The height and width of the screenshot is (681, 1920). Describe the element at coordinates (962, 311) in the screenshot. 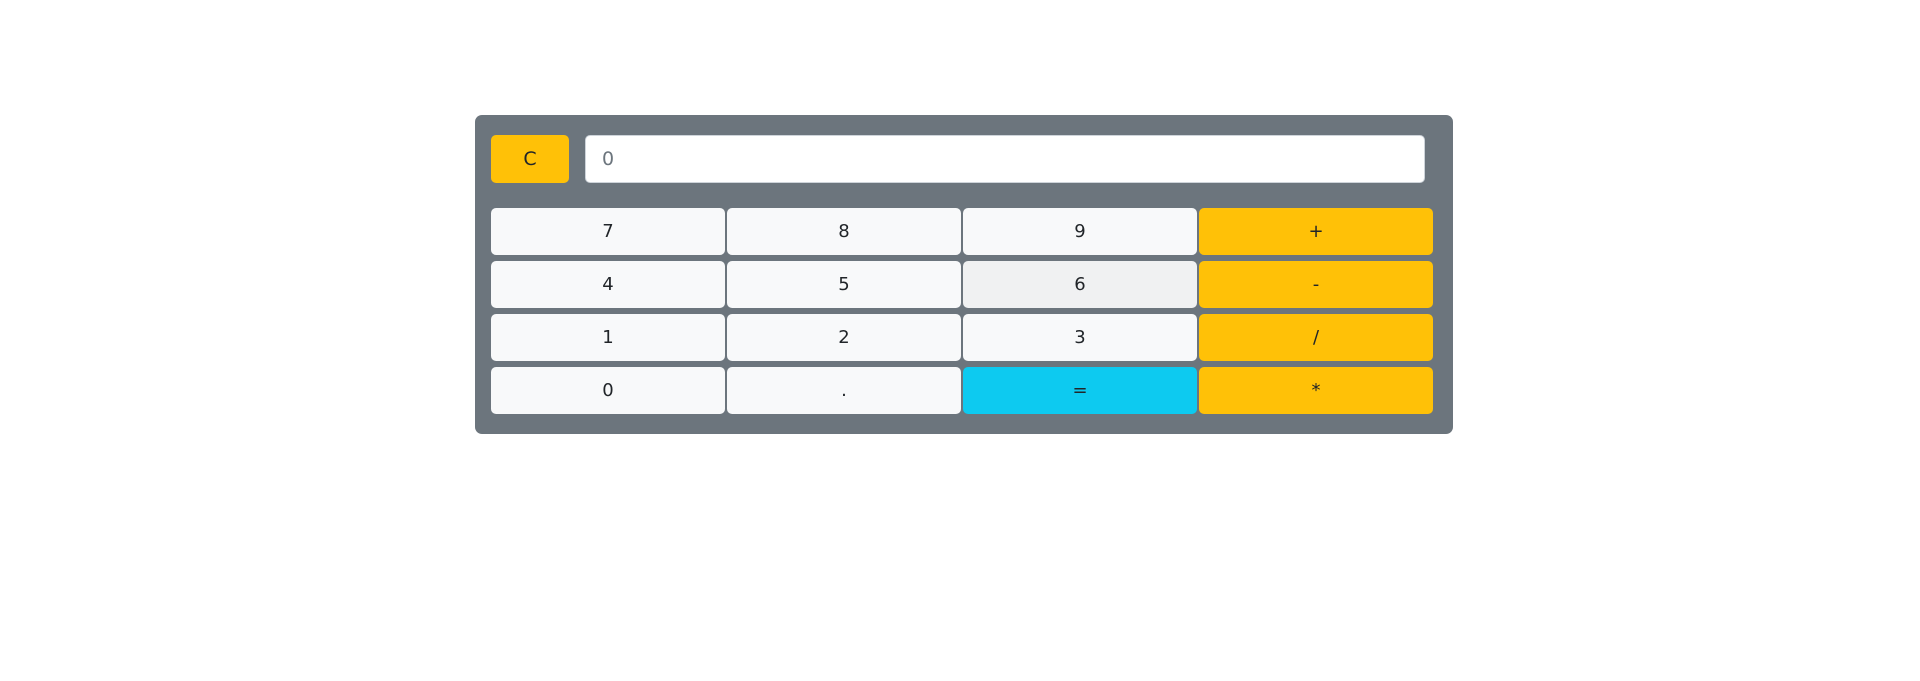

I see `keypad: 7 8 9 + 4 5 6 - 1 2 3 / 0 . = *` at that location.